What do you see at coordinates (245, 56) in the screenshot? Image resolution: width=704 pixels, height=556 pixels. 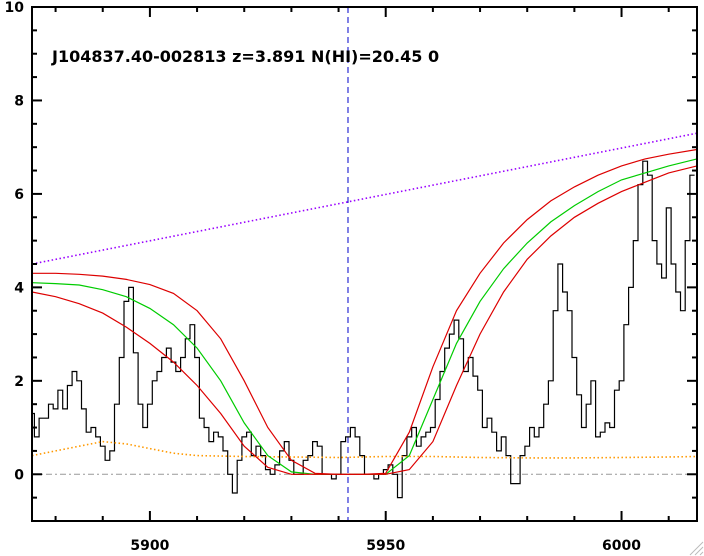 I see `spectrum-annotation: J104837.40-002813 z=3.891 N(HI)=20.45 0` at bounding box center [245, 56].